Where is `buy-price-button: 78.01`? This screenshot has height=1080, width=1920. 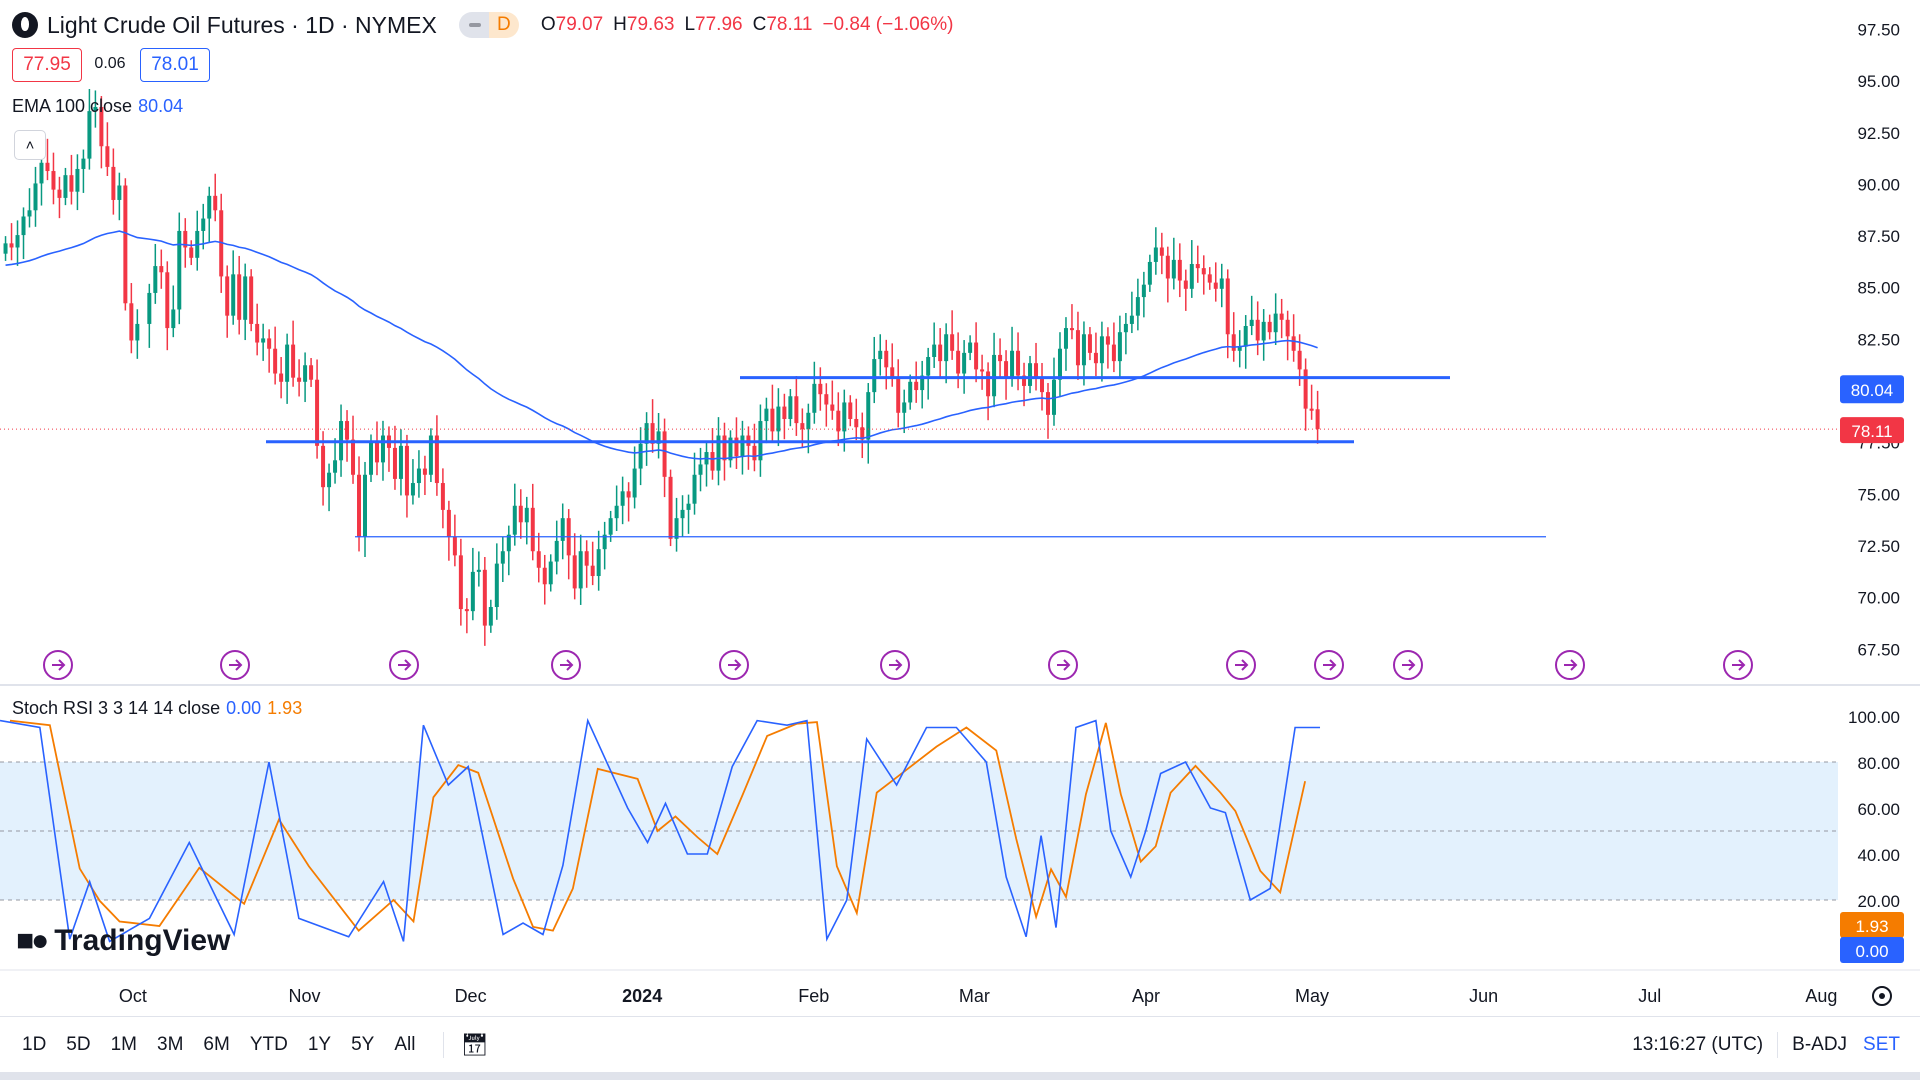
buy-price-button: 78.01 is located at coordinates (175, 65).